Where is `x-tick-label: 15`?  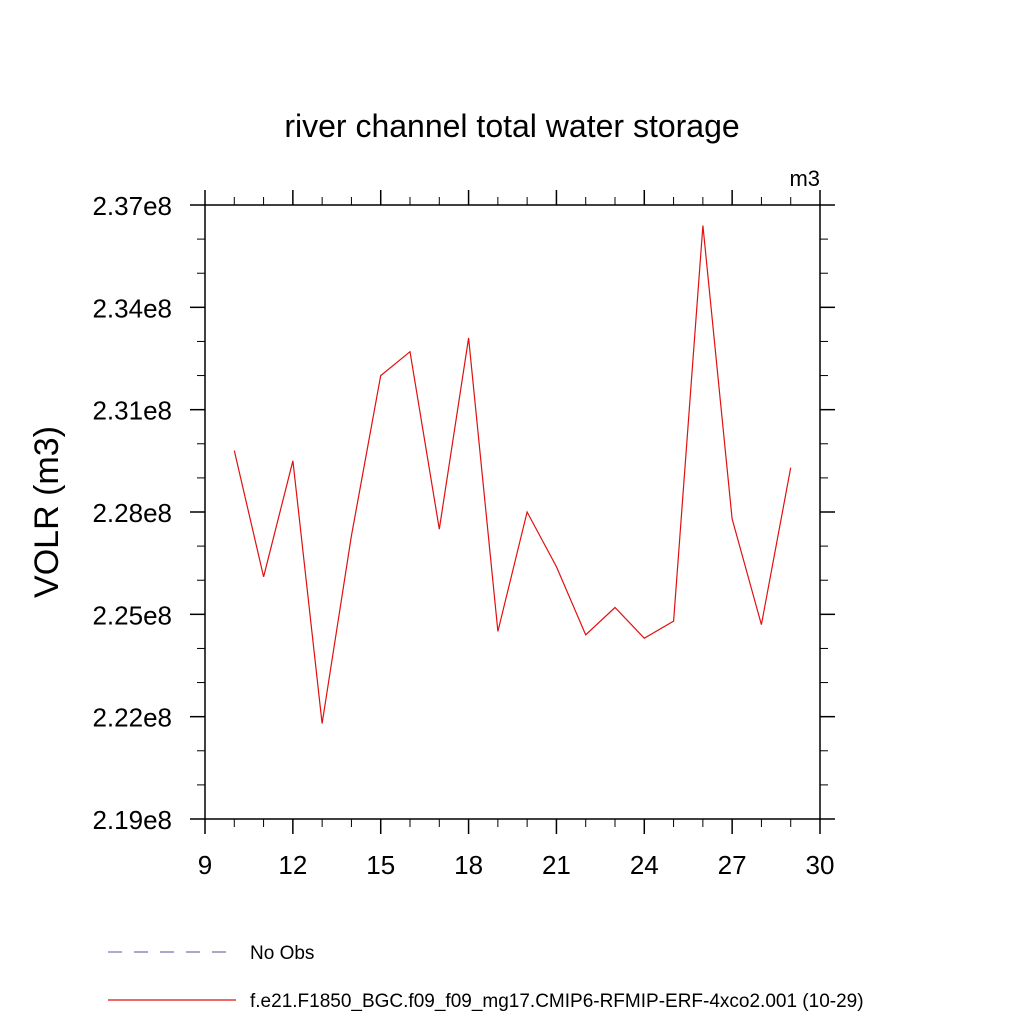 x-tick-label: 15 is located at coordinates (380, 865).